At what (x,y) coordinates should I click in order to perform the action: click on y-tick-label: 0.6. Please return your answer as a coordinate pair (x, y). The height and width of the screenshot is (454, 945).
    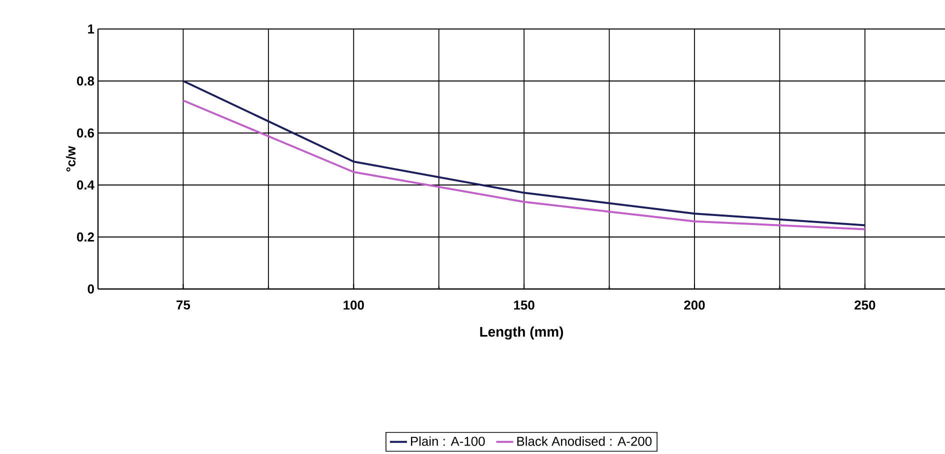
    Looking at the image, I should click on (85, 133).